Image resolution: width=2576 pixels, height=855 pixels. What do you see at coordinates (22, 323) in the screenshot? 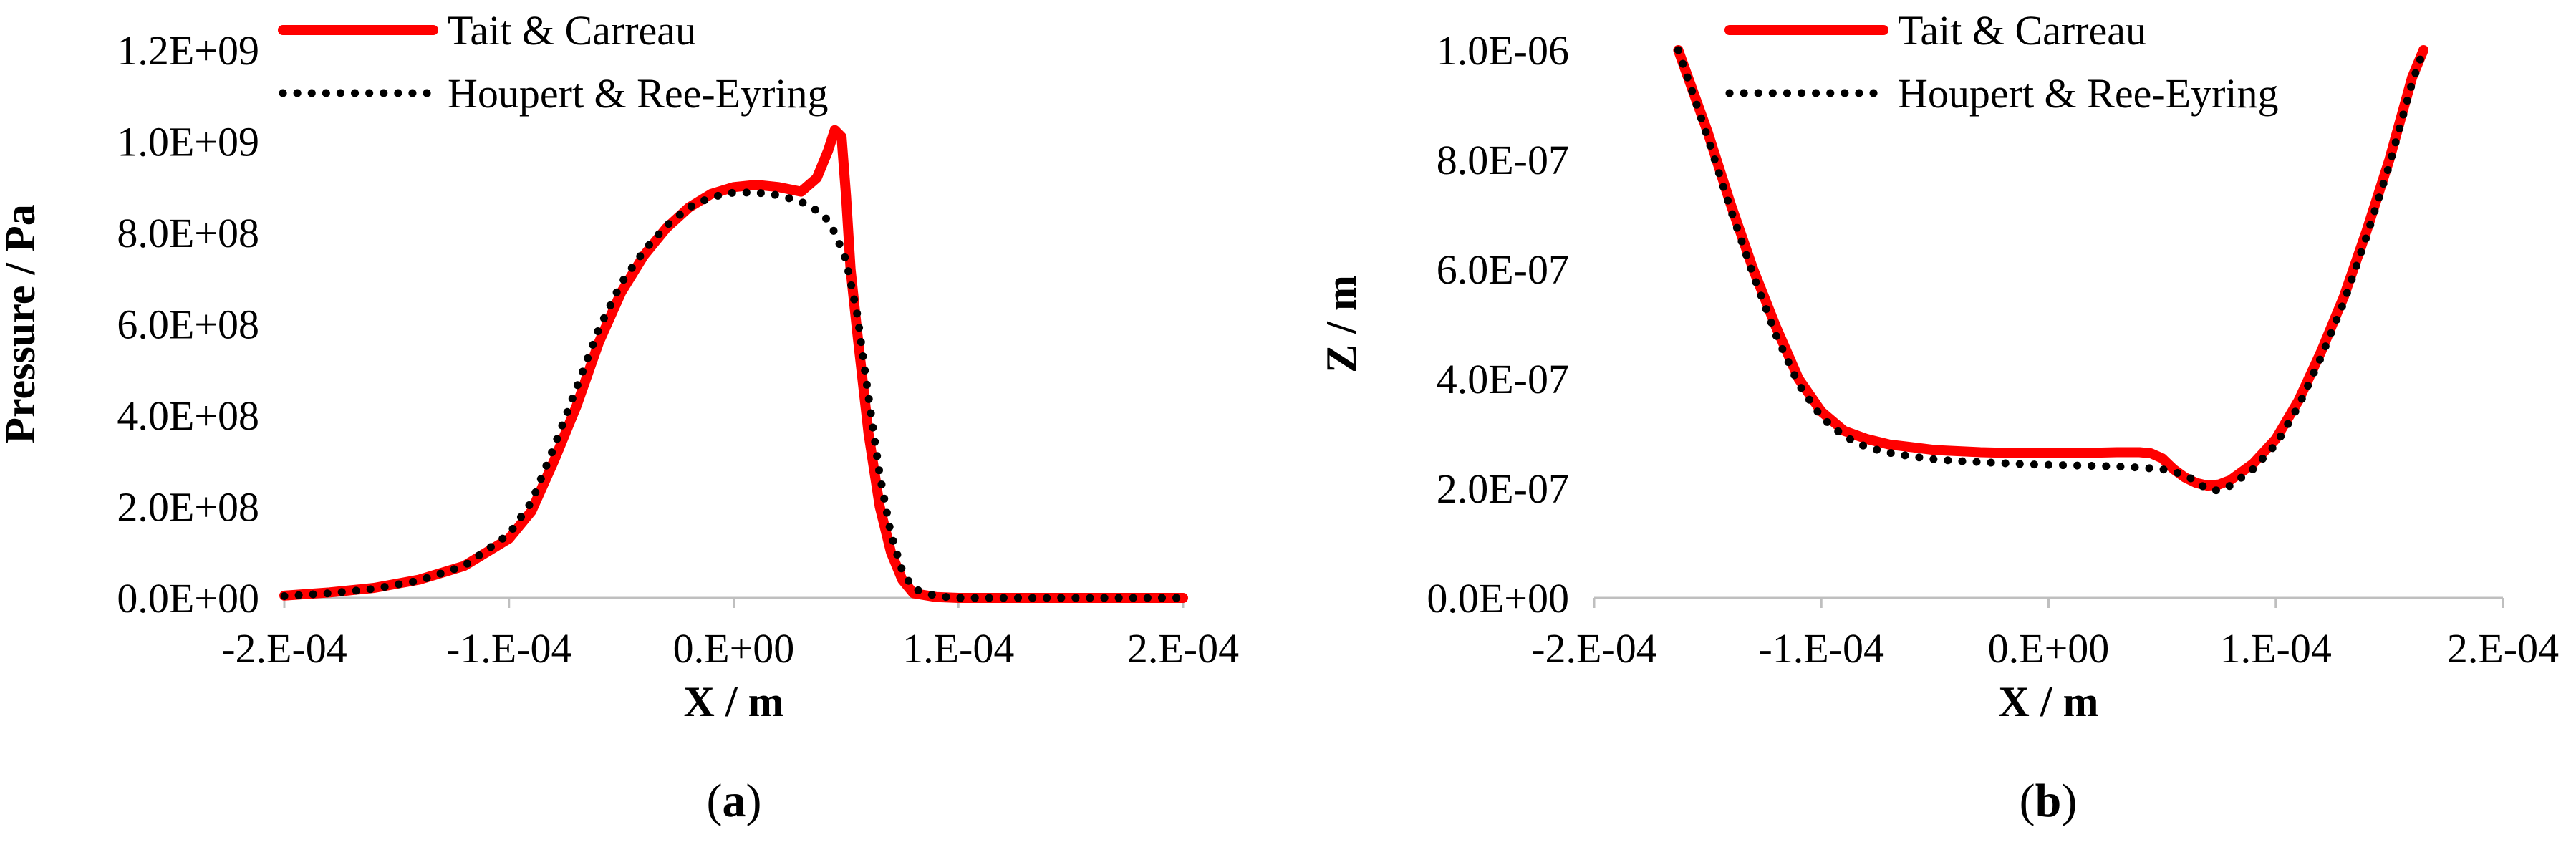
I see `y-axis-title: Pressure / Pa` at bounding box center [22, 323].